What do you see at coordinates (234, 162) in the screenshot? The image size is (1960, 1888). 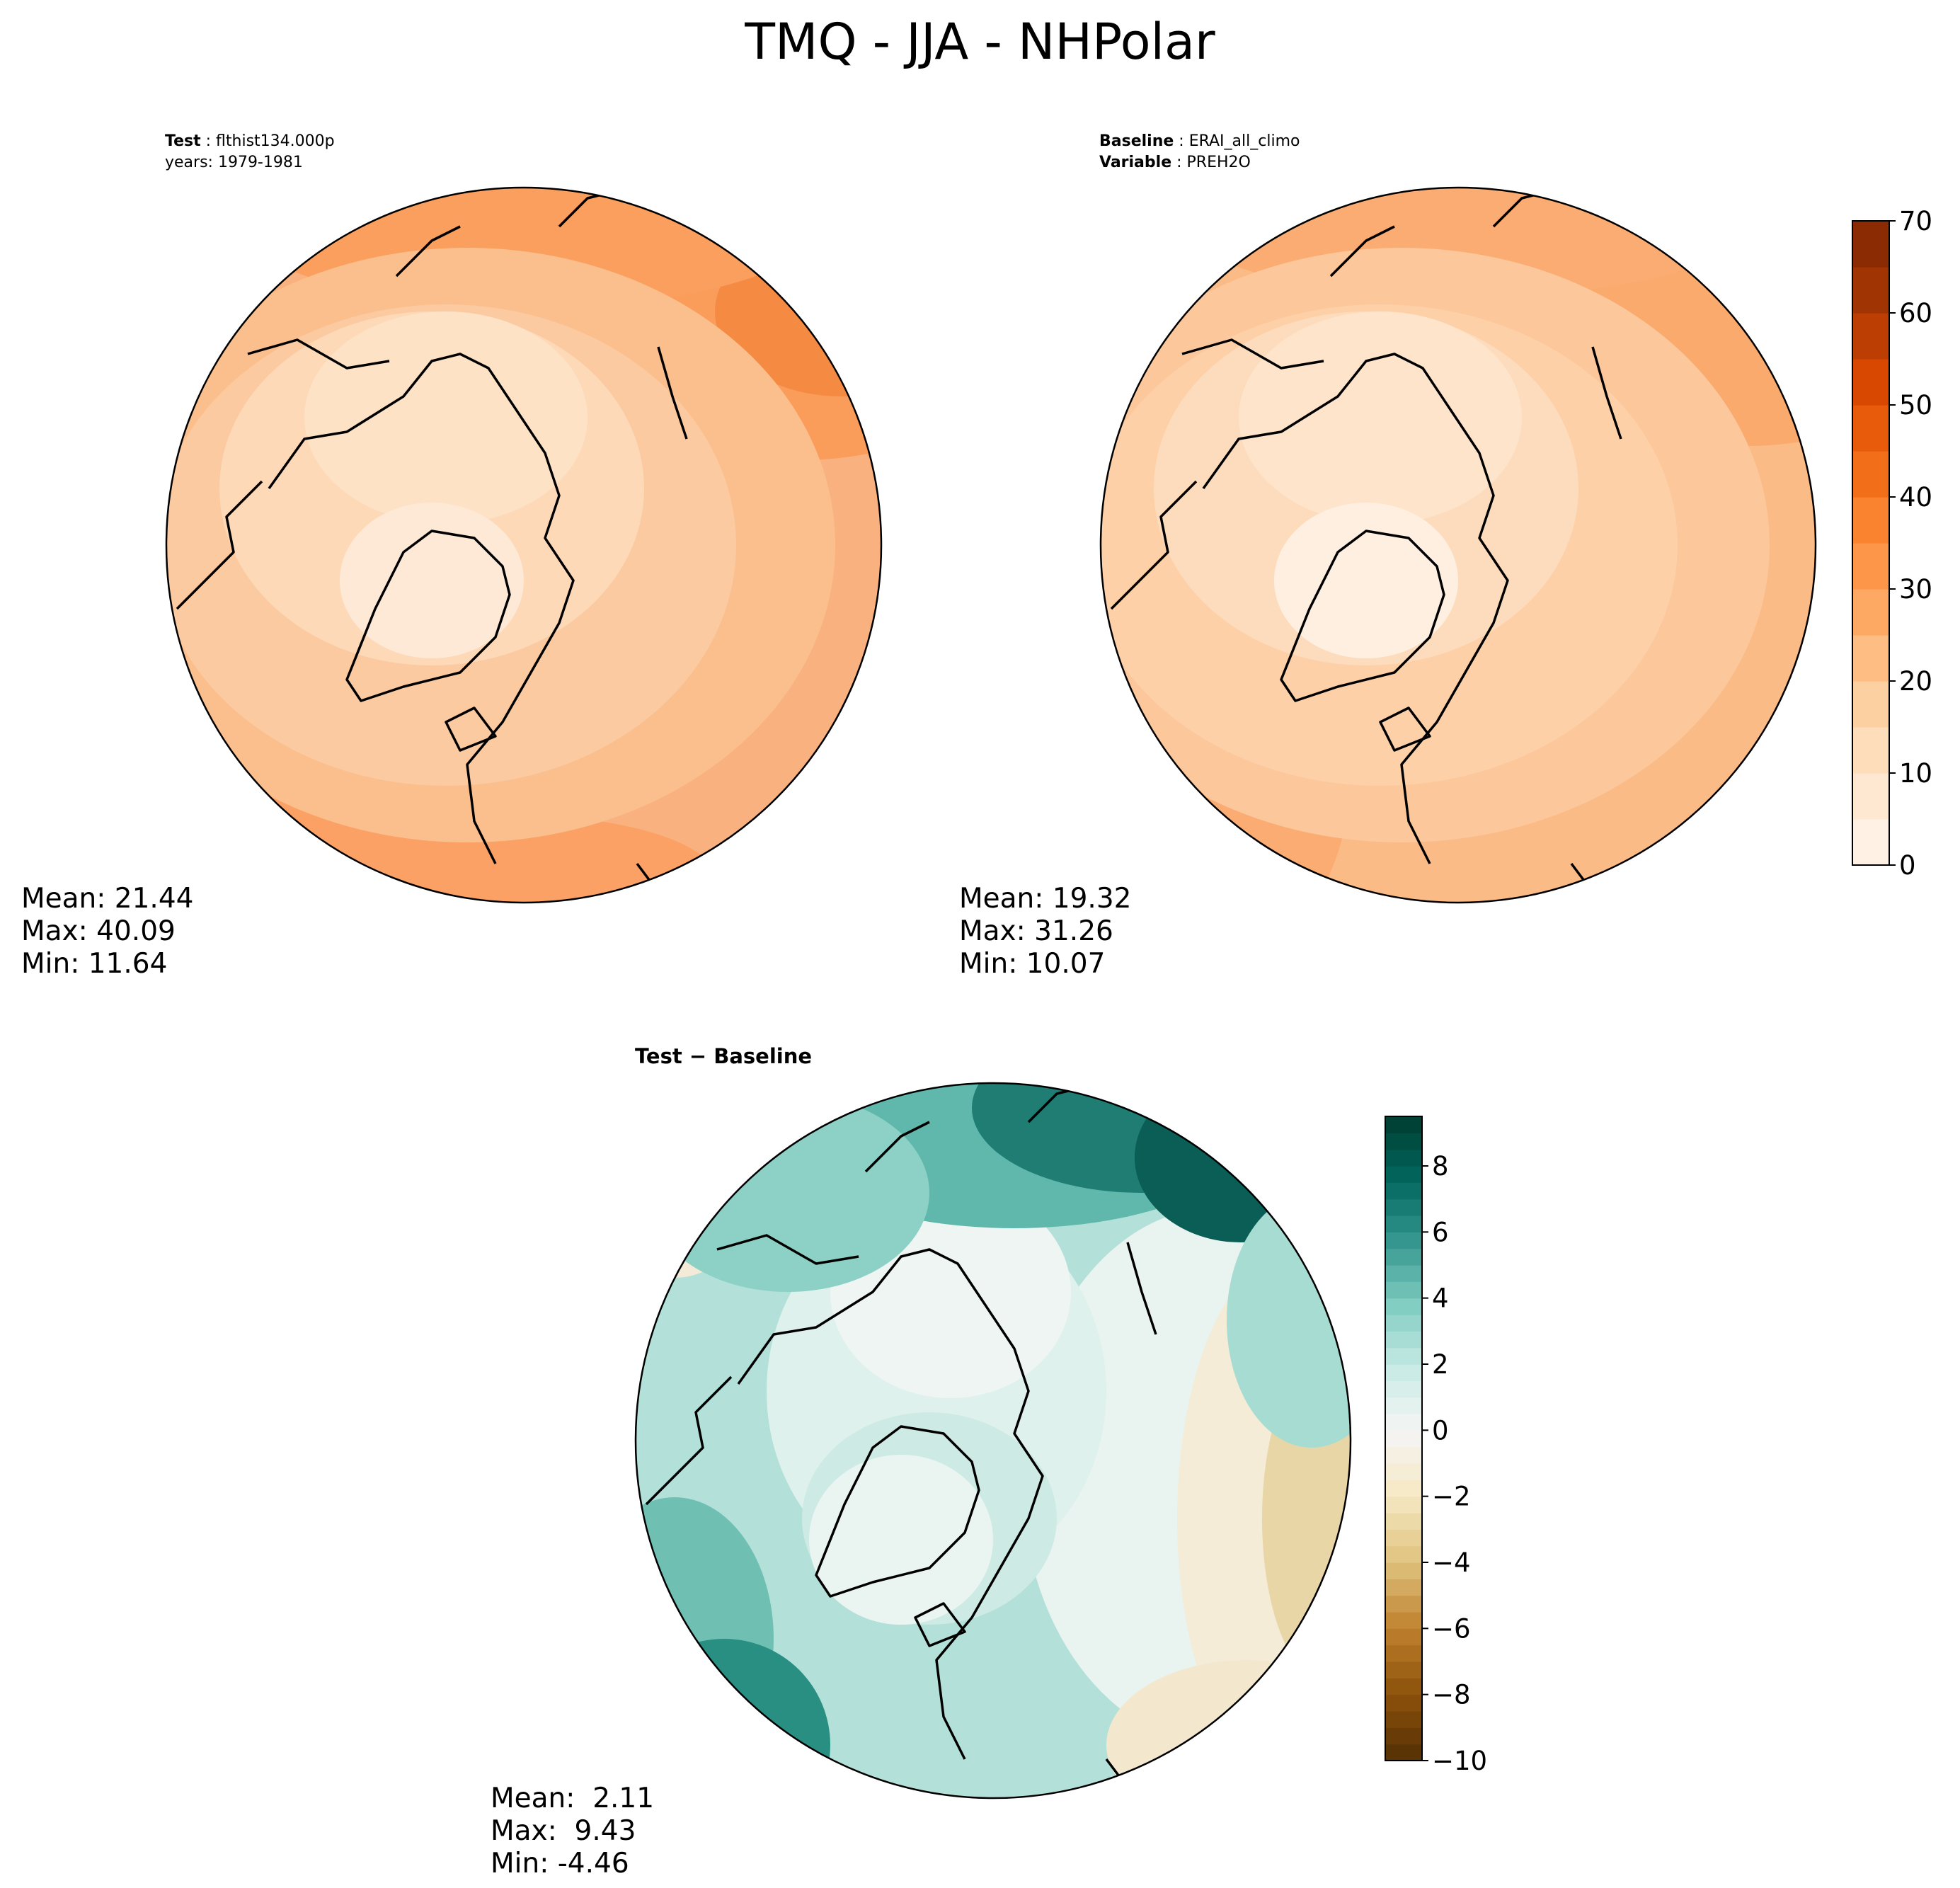 I see `test-years-line: years: 1979-1981` at bounding box center [234, 162].